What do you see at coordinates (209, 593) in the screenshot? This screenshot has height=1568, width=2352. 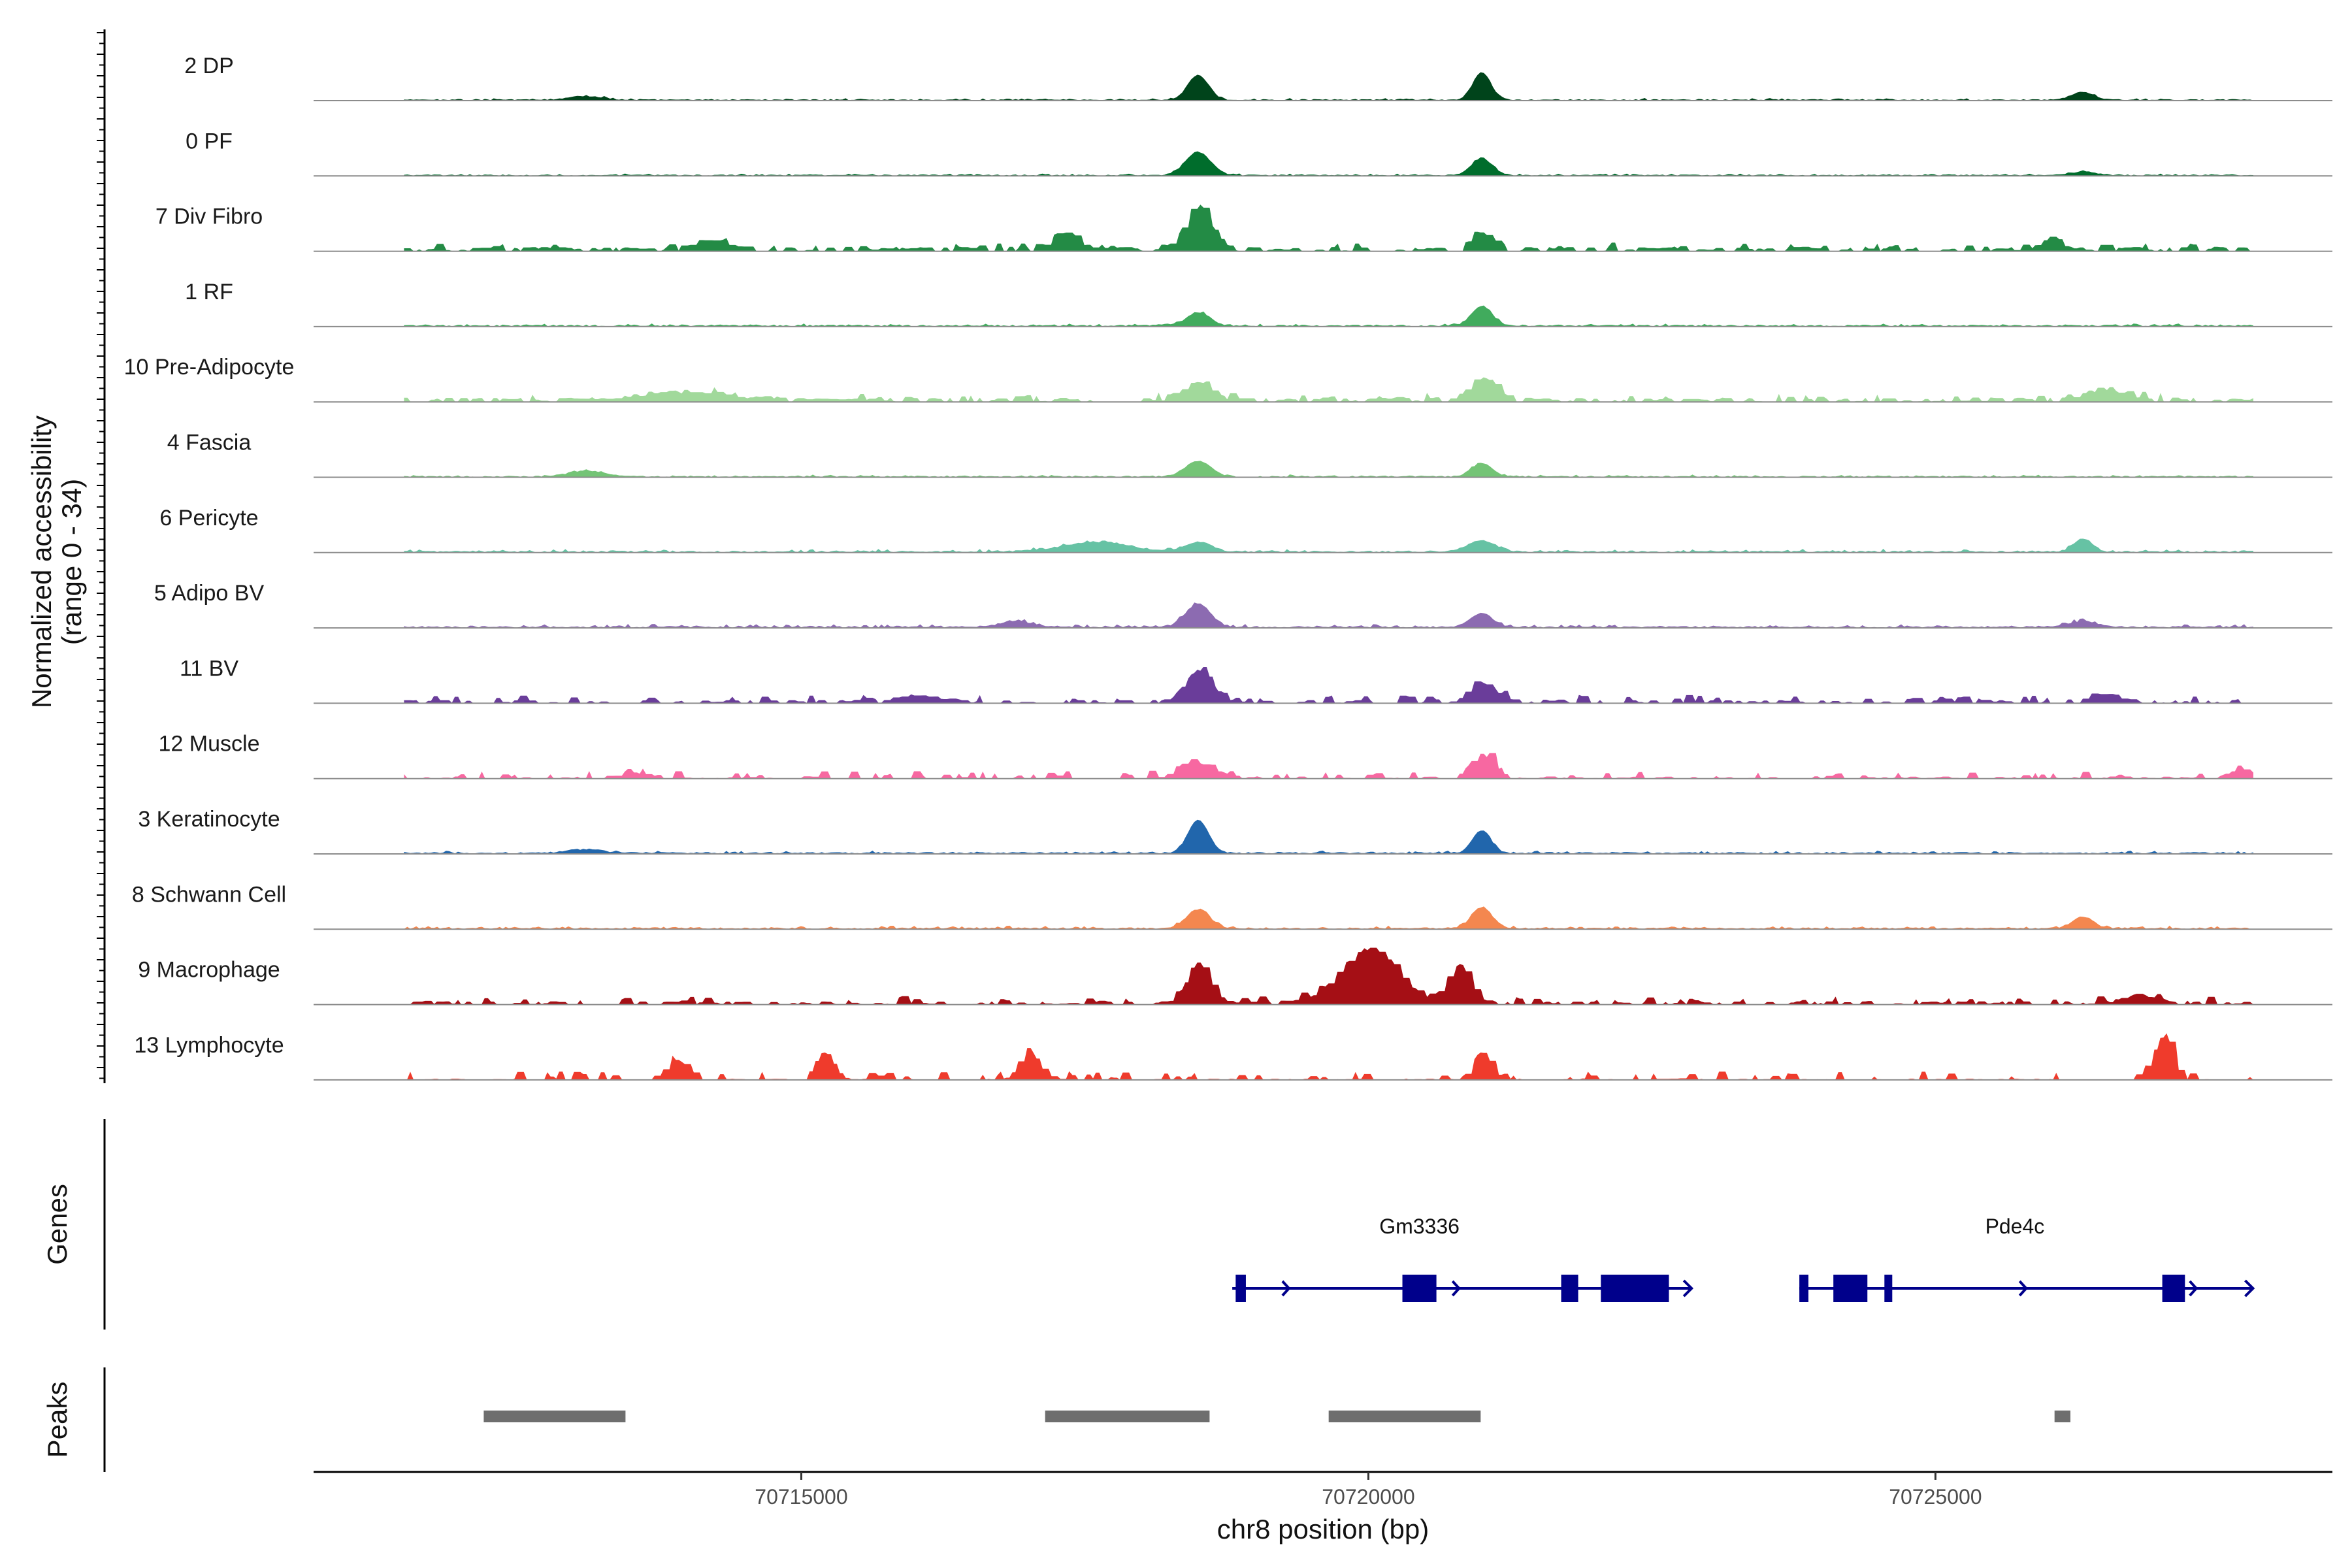 I see `track-label: 5 Adipo BV` at bounding box center [209, 593].